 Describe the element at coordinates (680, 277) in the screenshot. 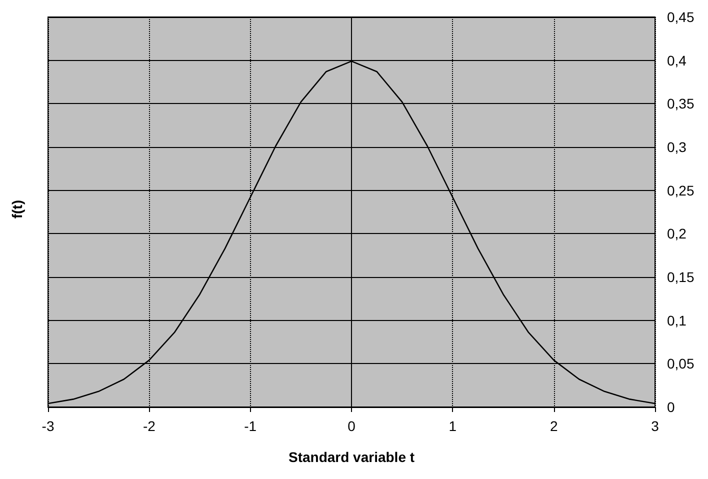

I see `y-tick-label: 0,15` at that location.